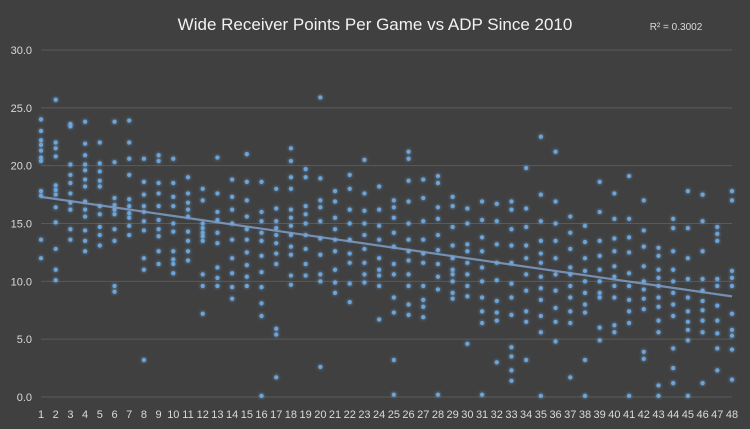 This screenshot has height=429, width=750. I want to click on y-tick-label: 10.0, so click(21, 282).